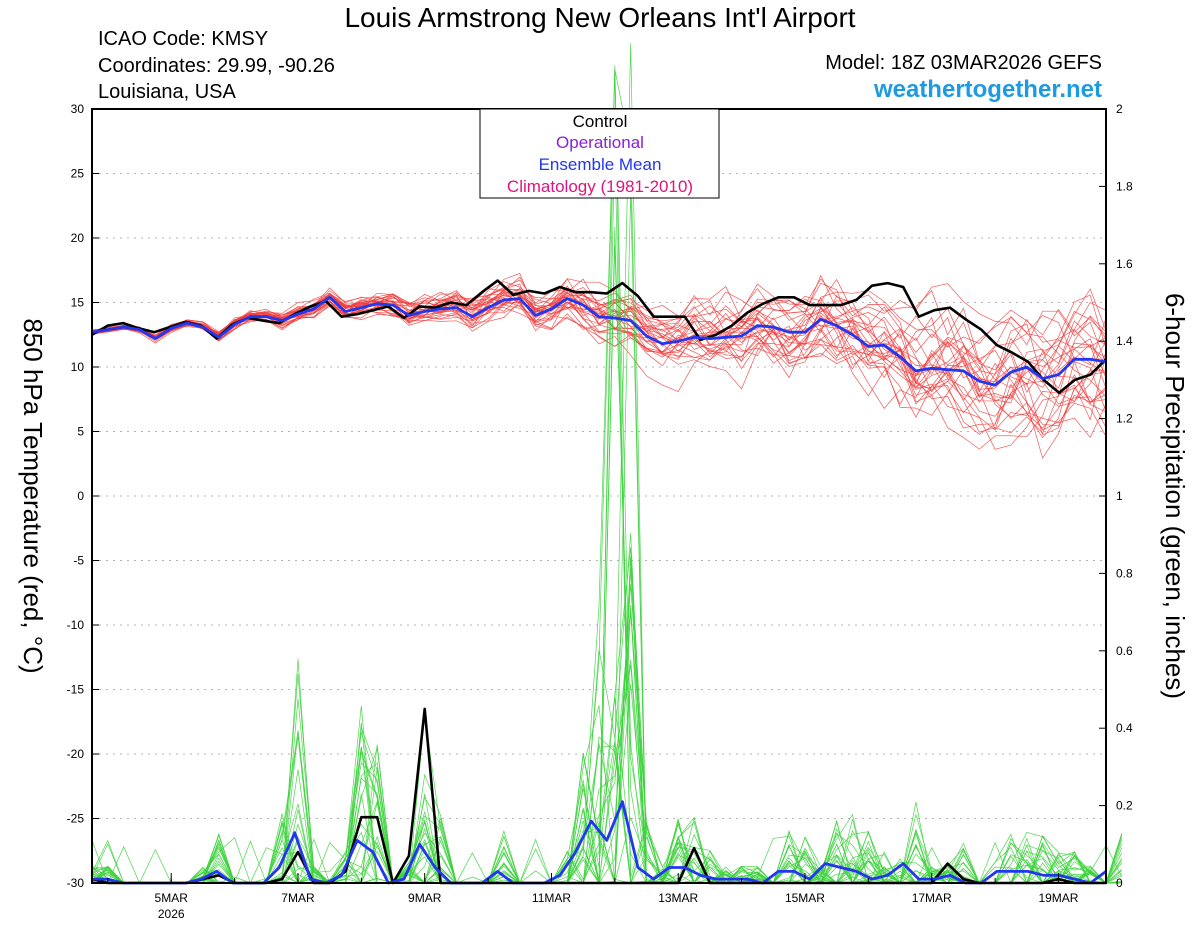 Image resolution: width=1200 pixels, height=927 pixels. I want to click on x-tick-year: 2026, so click(171, 914).